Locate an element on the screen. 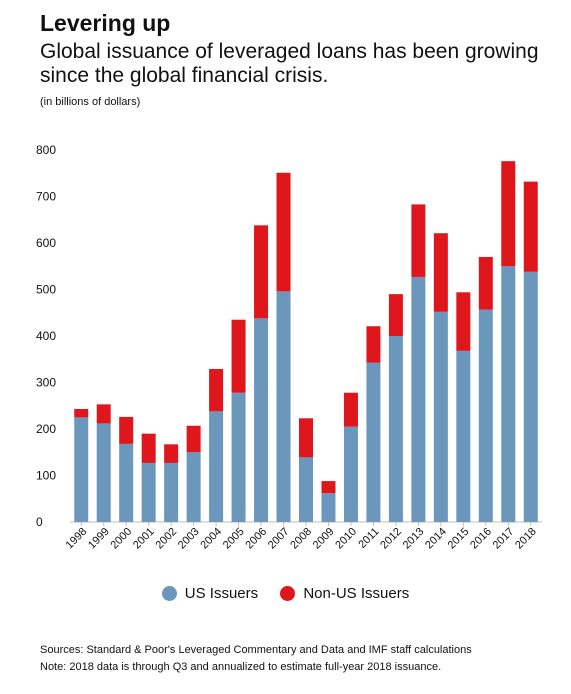 This screenshot has width=571, height=694. y-tick-label: 800 is located at coordinates (46, 150).